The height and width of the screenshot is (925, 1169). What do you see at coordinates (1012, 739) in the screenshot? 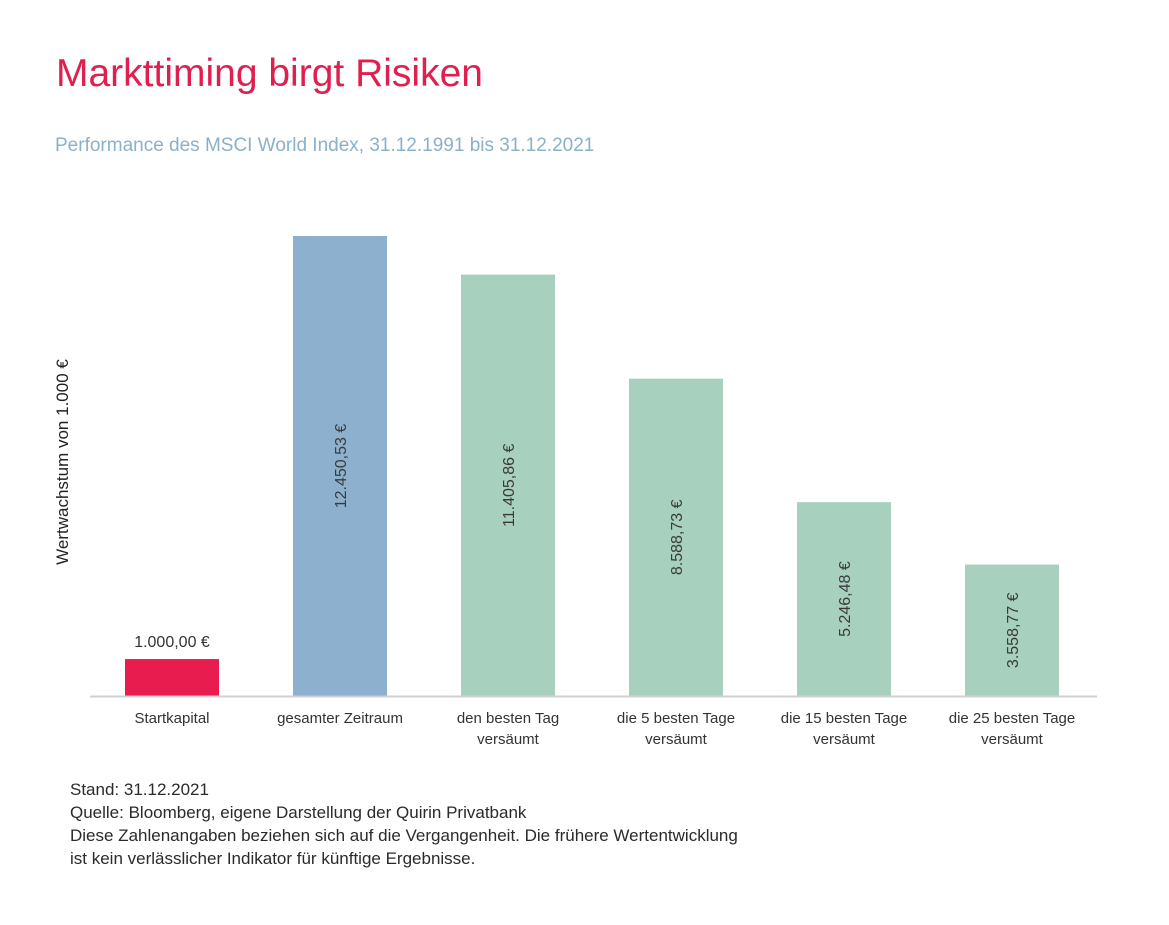
I see `category-label-5-1: versäumt` at bounding box center [1012, 739].